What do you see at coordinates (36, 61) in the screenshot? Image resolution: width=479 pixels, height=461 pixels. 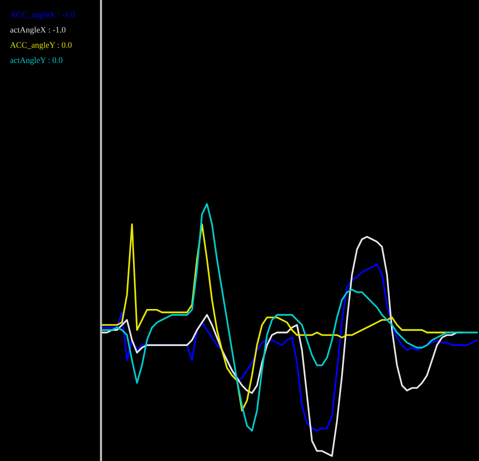 I see `text: actAngleY : 0.0` at bounding box center [36, 61].